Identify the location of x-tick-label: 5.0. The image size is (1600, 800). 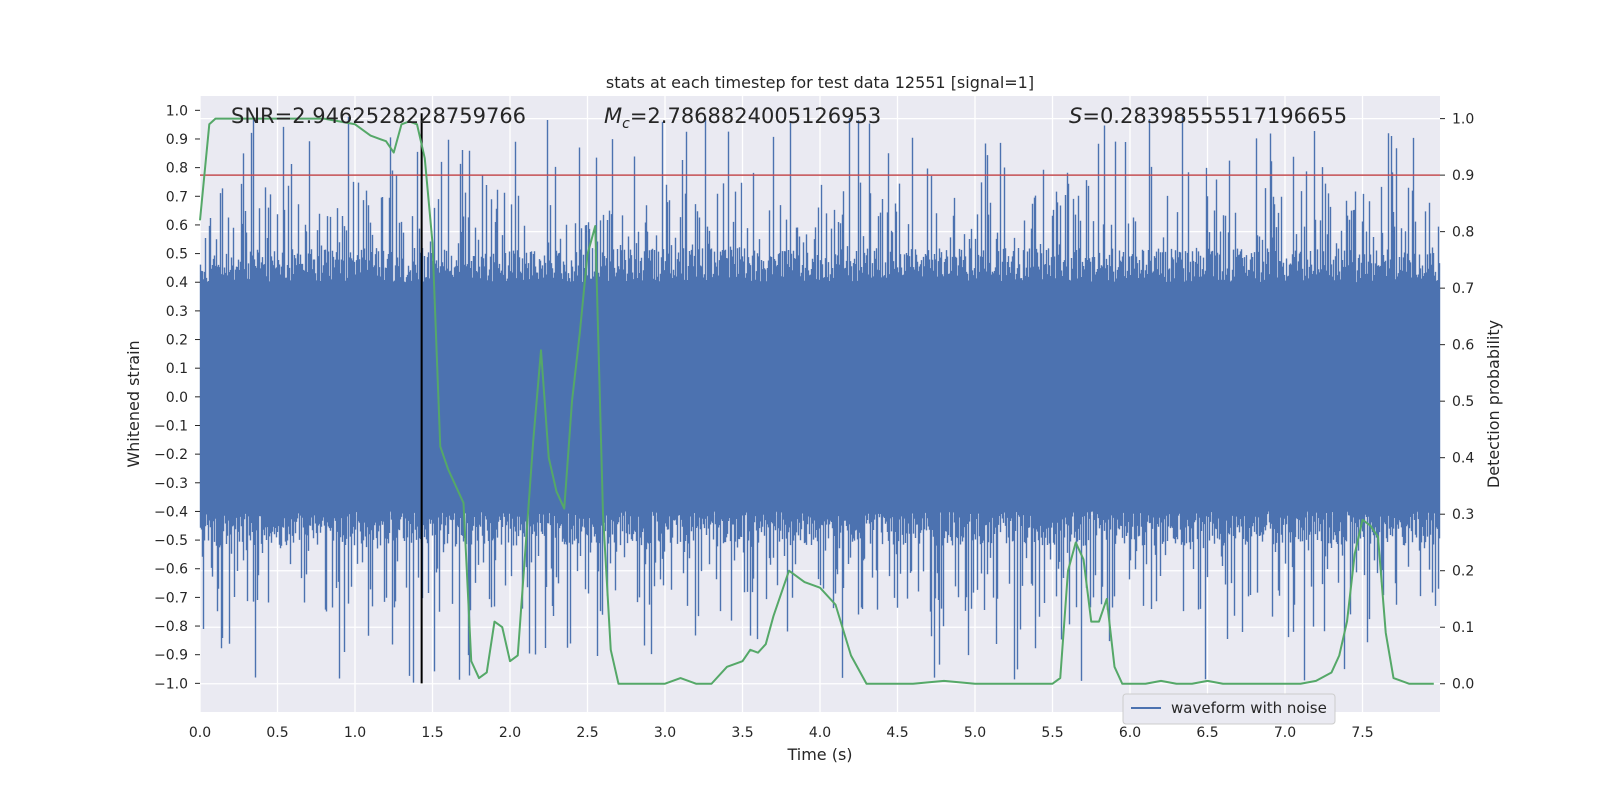
(975, 733).